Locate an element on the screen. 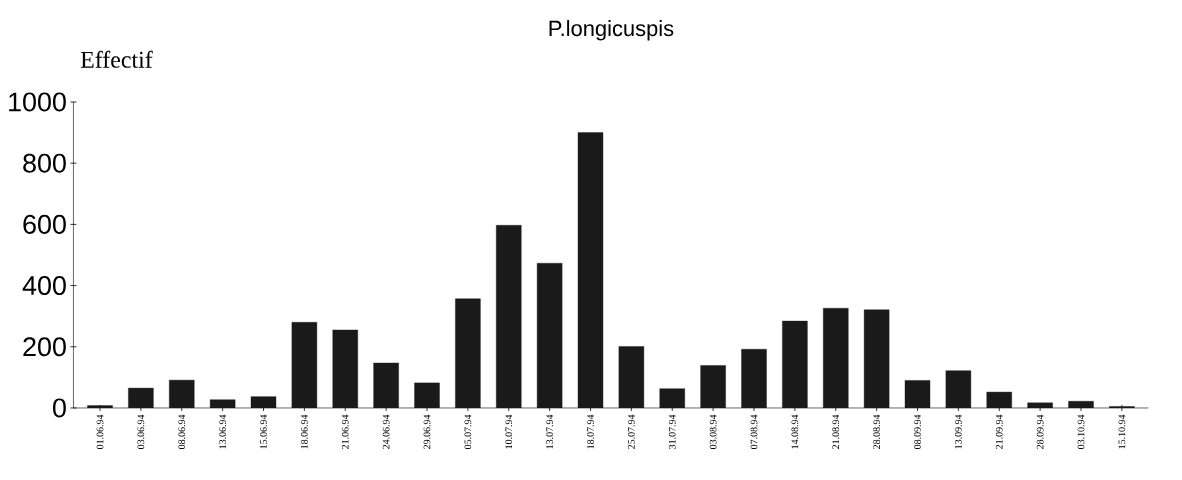  y-tick-label: 1000 is located at coordinates (37, 102).